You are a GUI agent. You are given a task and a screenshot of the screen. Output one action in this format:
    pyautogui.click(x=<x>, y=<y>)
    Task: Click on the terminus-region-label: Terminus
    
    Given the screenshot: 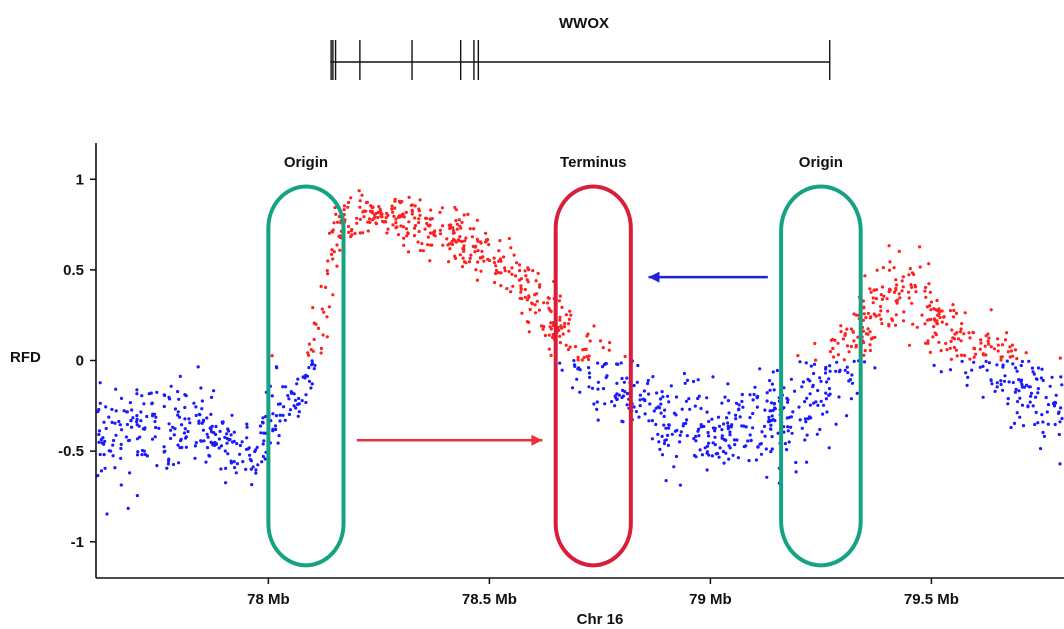 What is the action you would take?
    pyautogui.click(x=593, y=162)
    